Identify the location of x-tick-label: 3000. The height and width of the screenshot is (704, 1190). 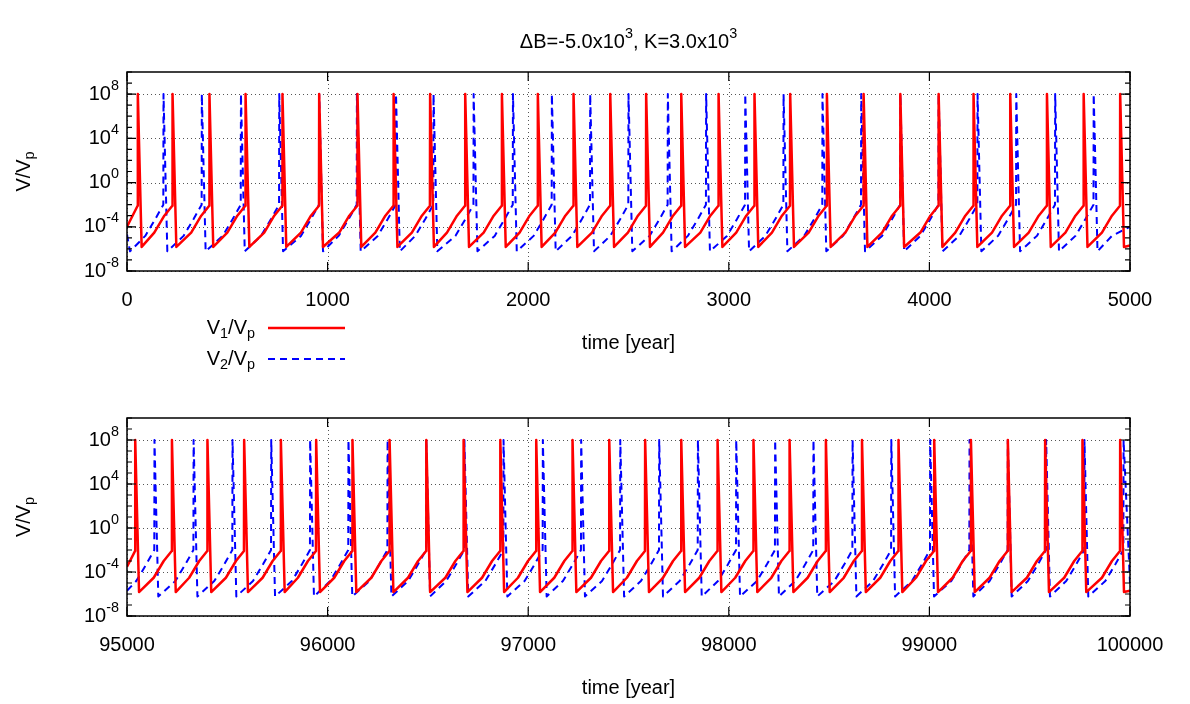
(729, 298).